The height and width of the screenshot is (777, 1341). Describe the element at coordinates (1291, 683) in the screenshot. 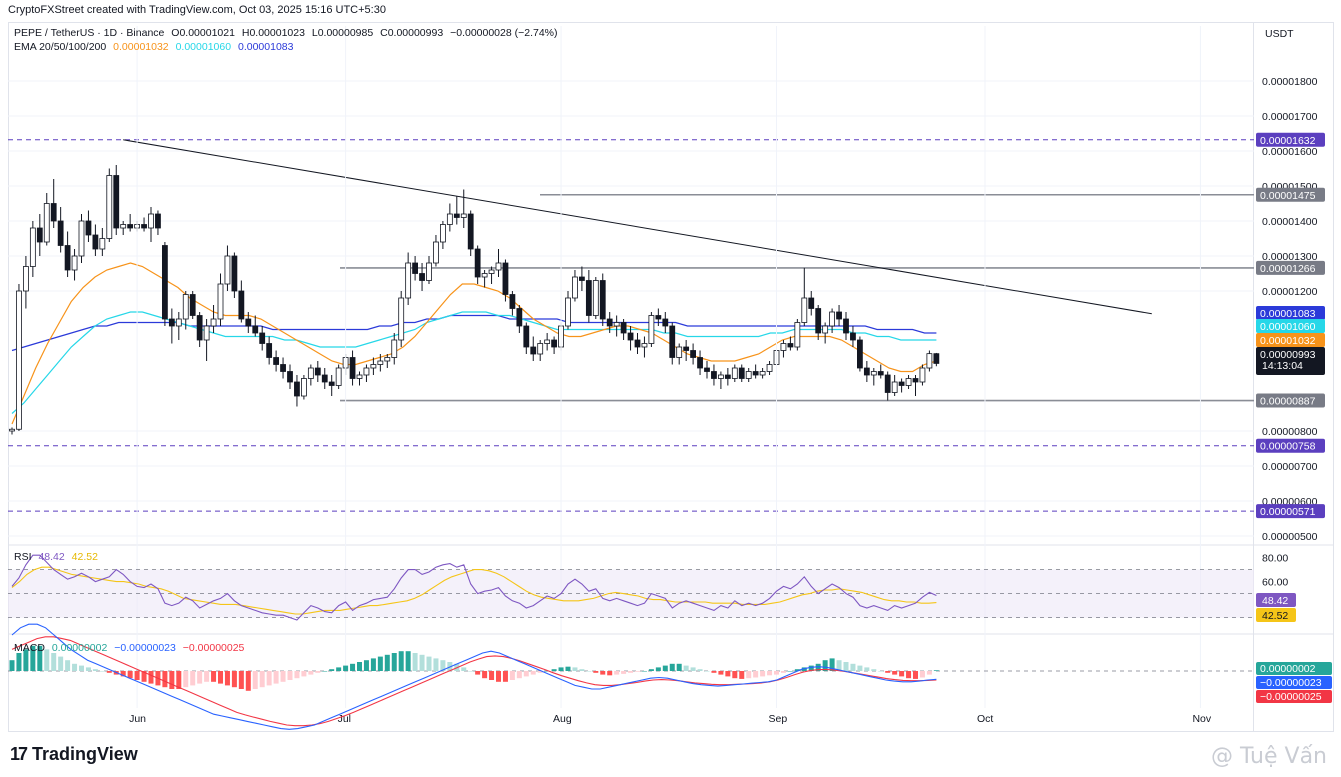

I see `macd-badge-label: −0.00000023` at that location.